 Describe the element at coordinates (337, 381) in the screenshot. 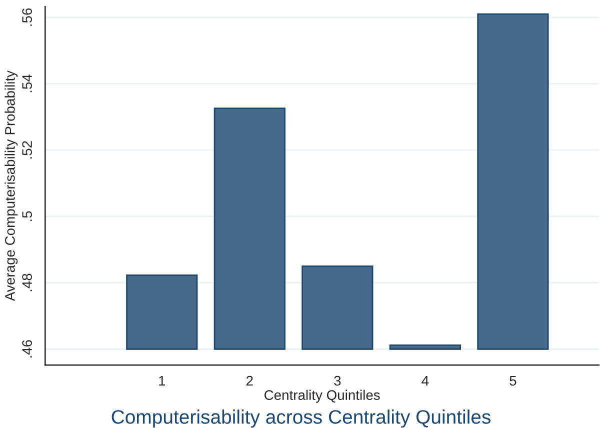

I see `x-tick-label: 3` at that location.